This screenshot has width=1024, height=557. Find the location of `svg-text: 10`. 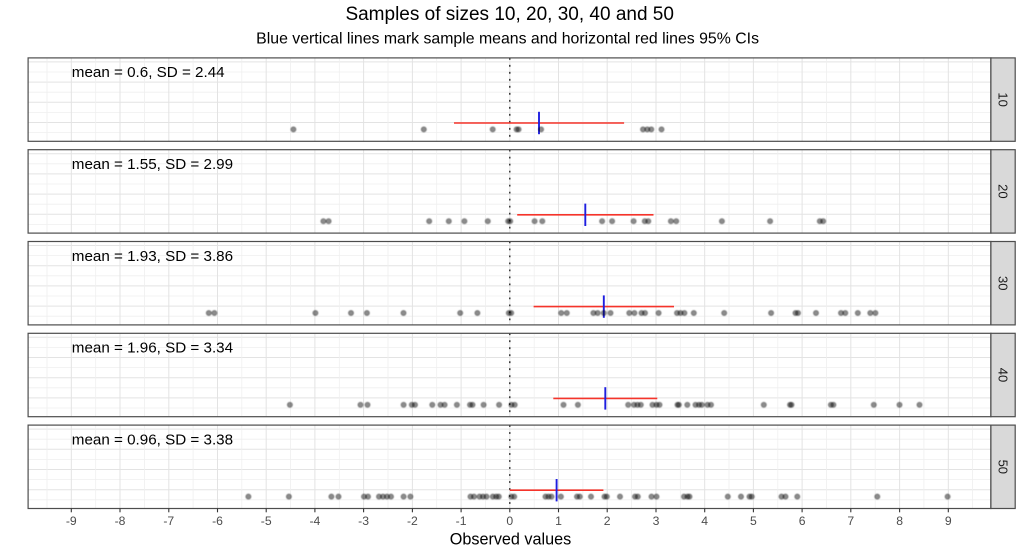

svg-text: 10 is located at coordinates (1003, 99).